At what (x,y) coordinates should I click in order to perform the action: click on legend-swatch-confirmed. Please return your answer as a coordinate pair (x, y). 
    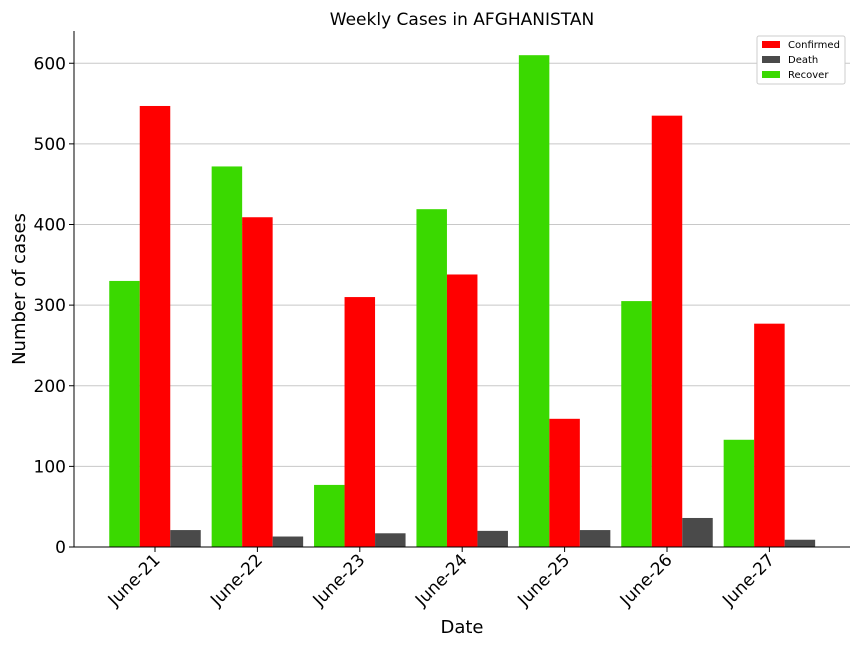
    Looking at the image, I should click on (771, 44).